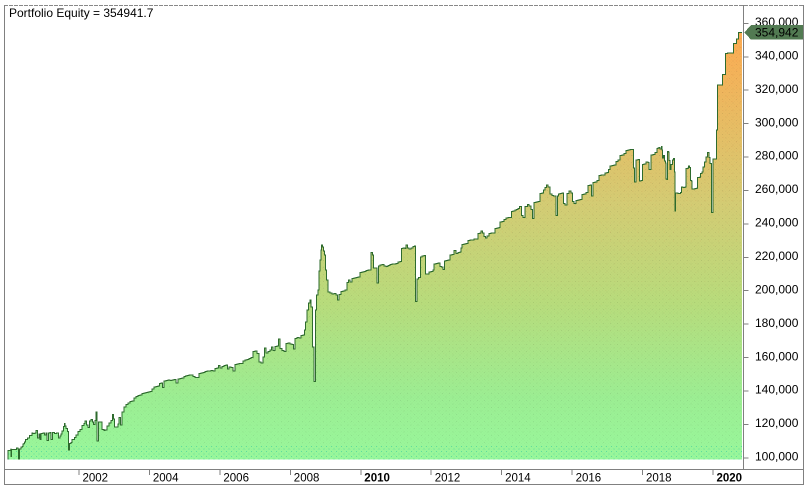 The image size is (811, 491). I want to click on svg-text: 220,000, so click(777, 256).